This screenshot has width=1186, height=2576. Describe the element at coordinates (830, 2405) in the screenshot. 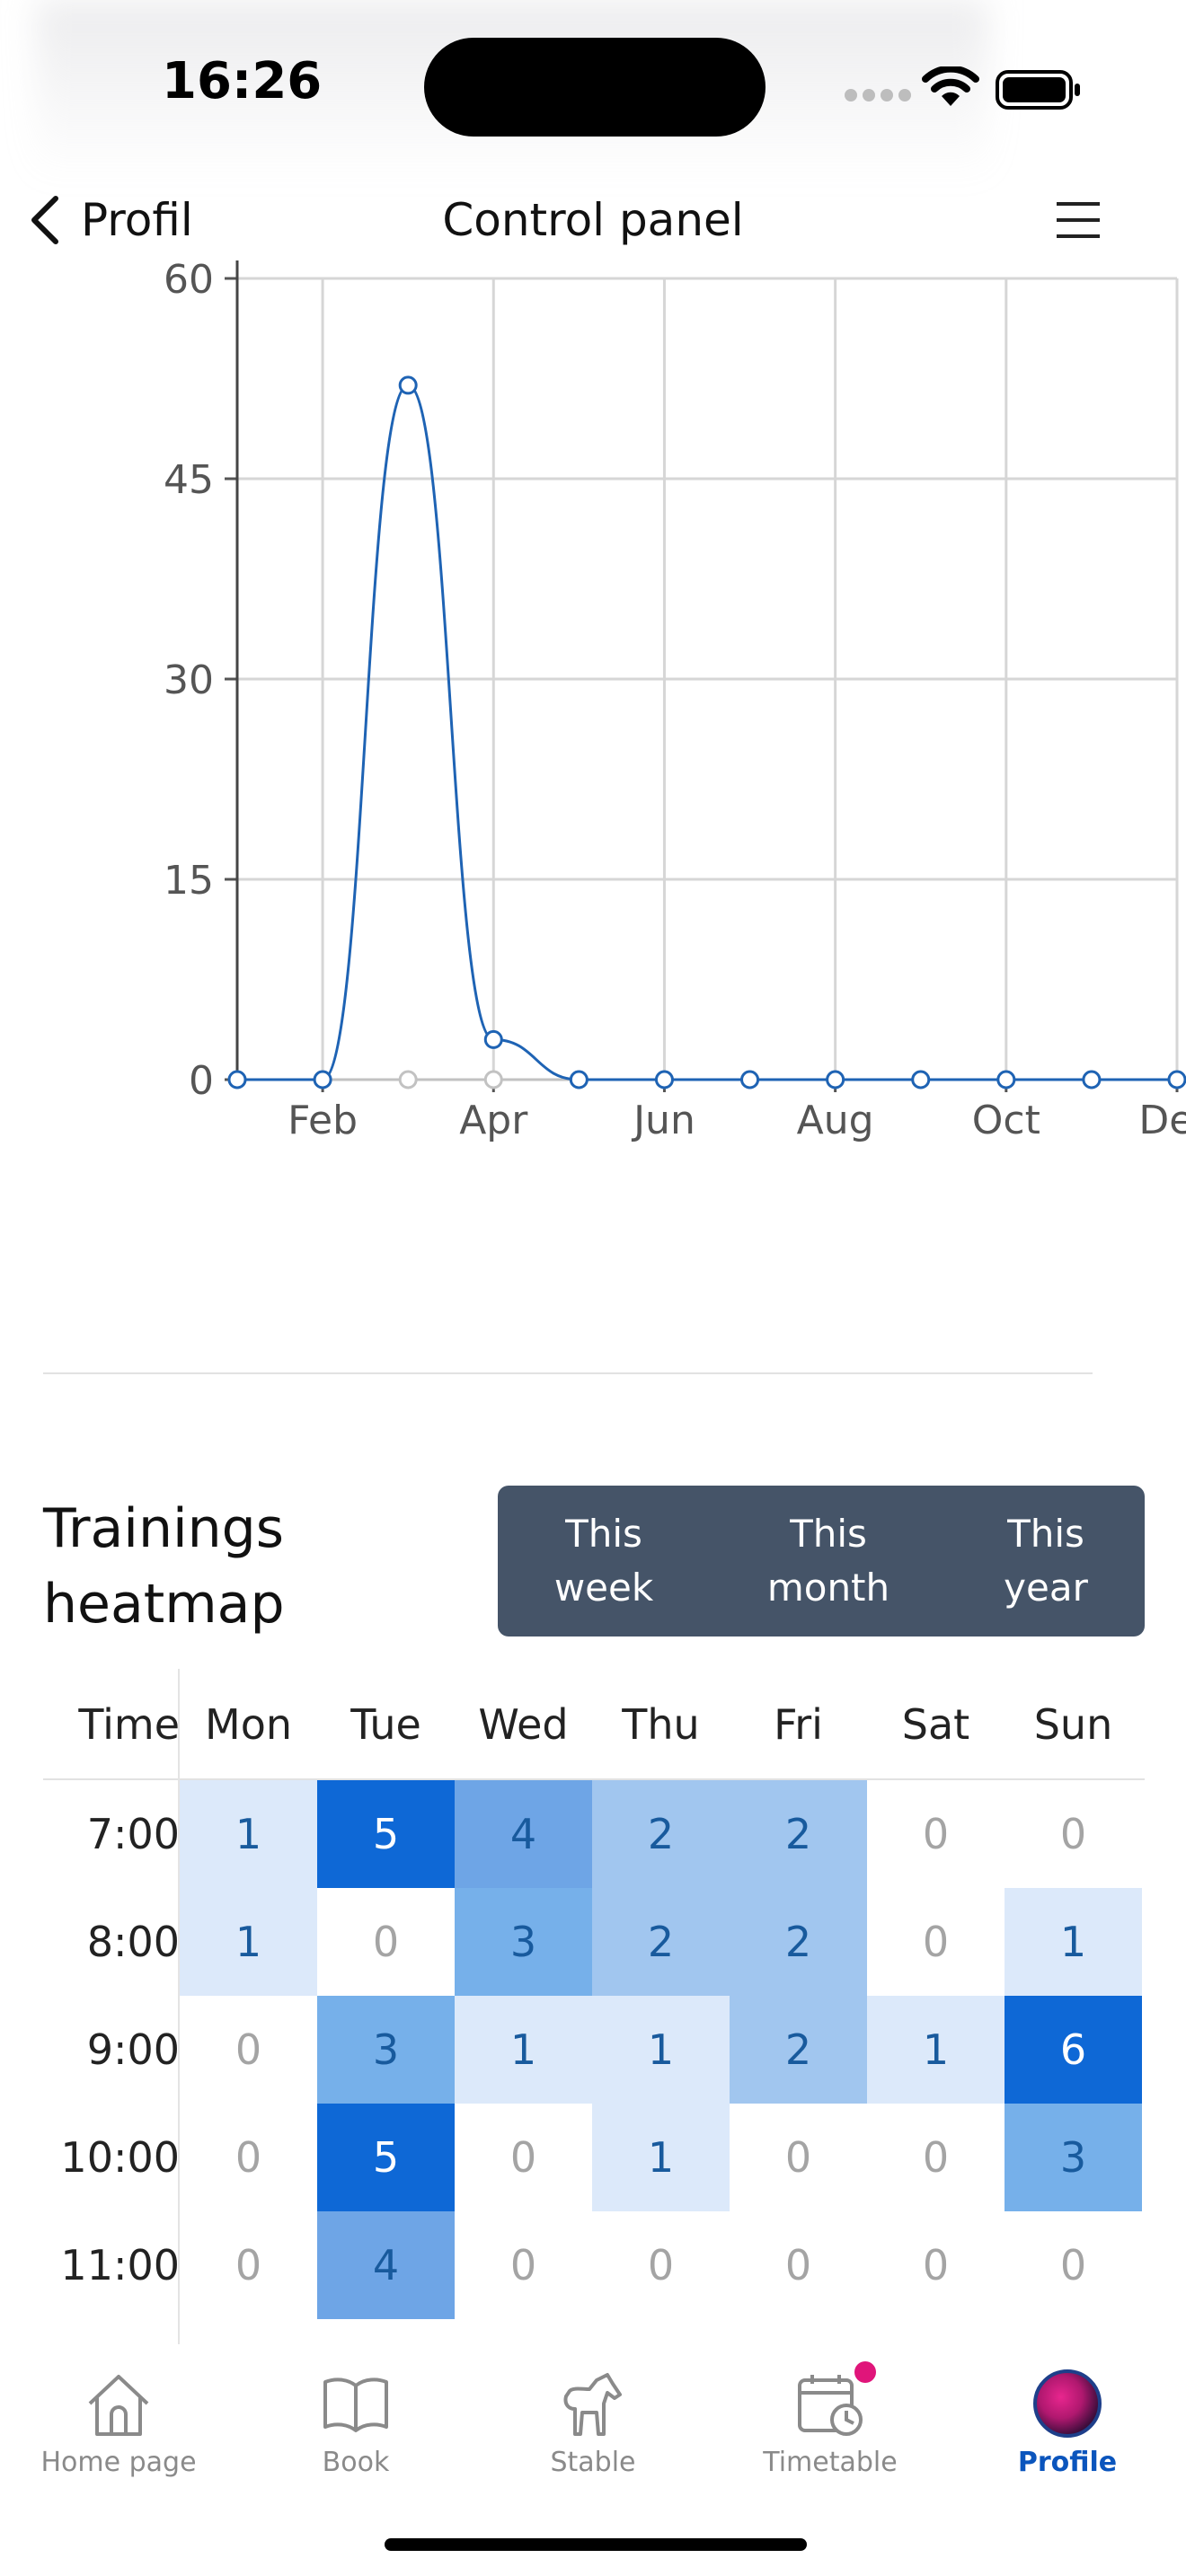

I see `calendar-clock-icon` at that location.